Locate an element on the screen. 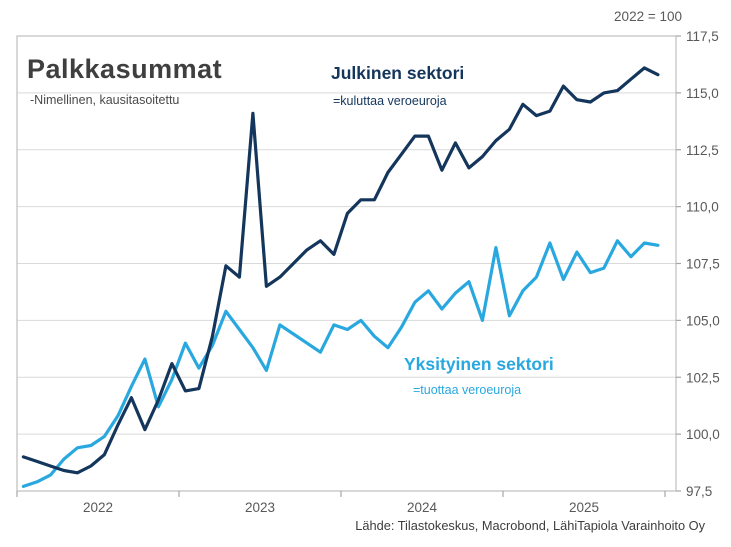 The width and height of the screenshot is (731, 547). chart-subtitle: -Nimellinen, kausitasoitettu is located at coordinates (105, 100).